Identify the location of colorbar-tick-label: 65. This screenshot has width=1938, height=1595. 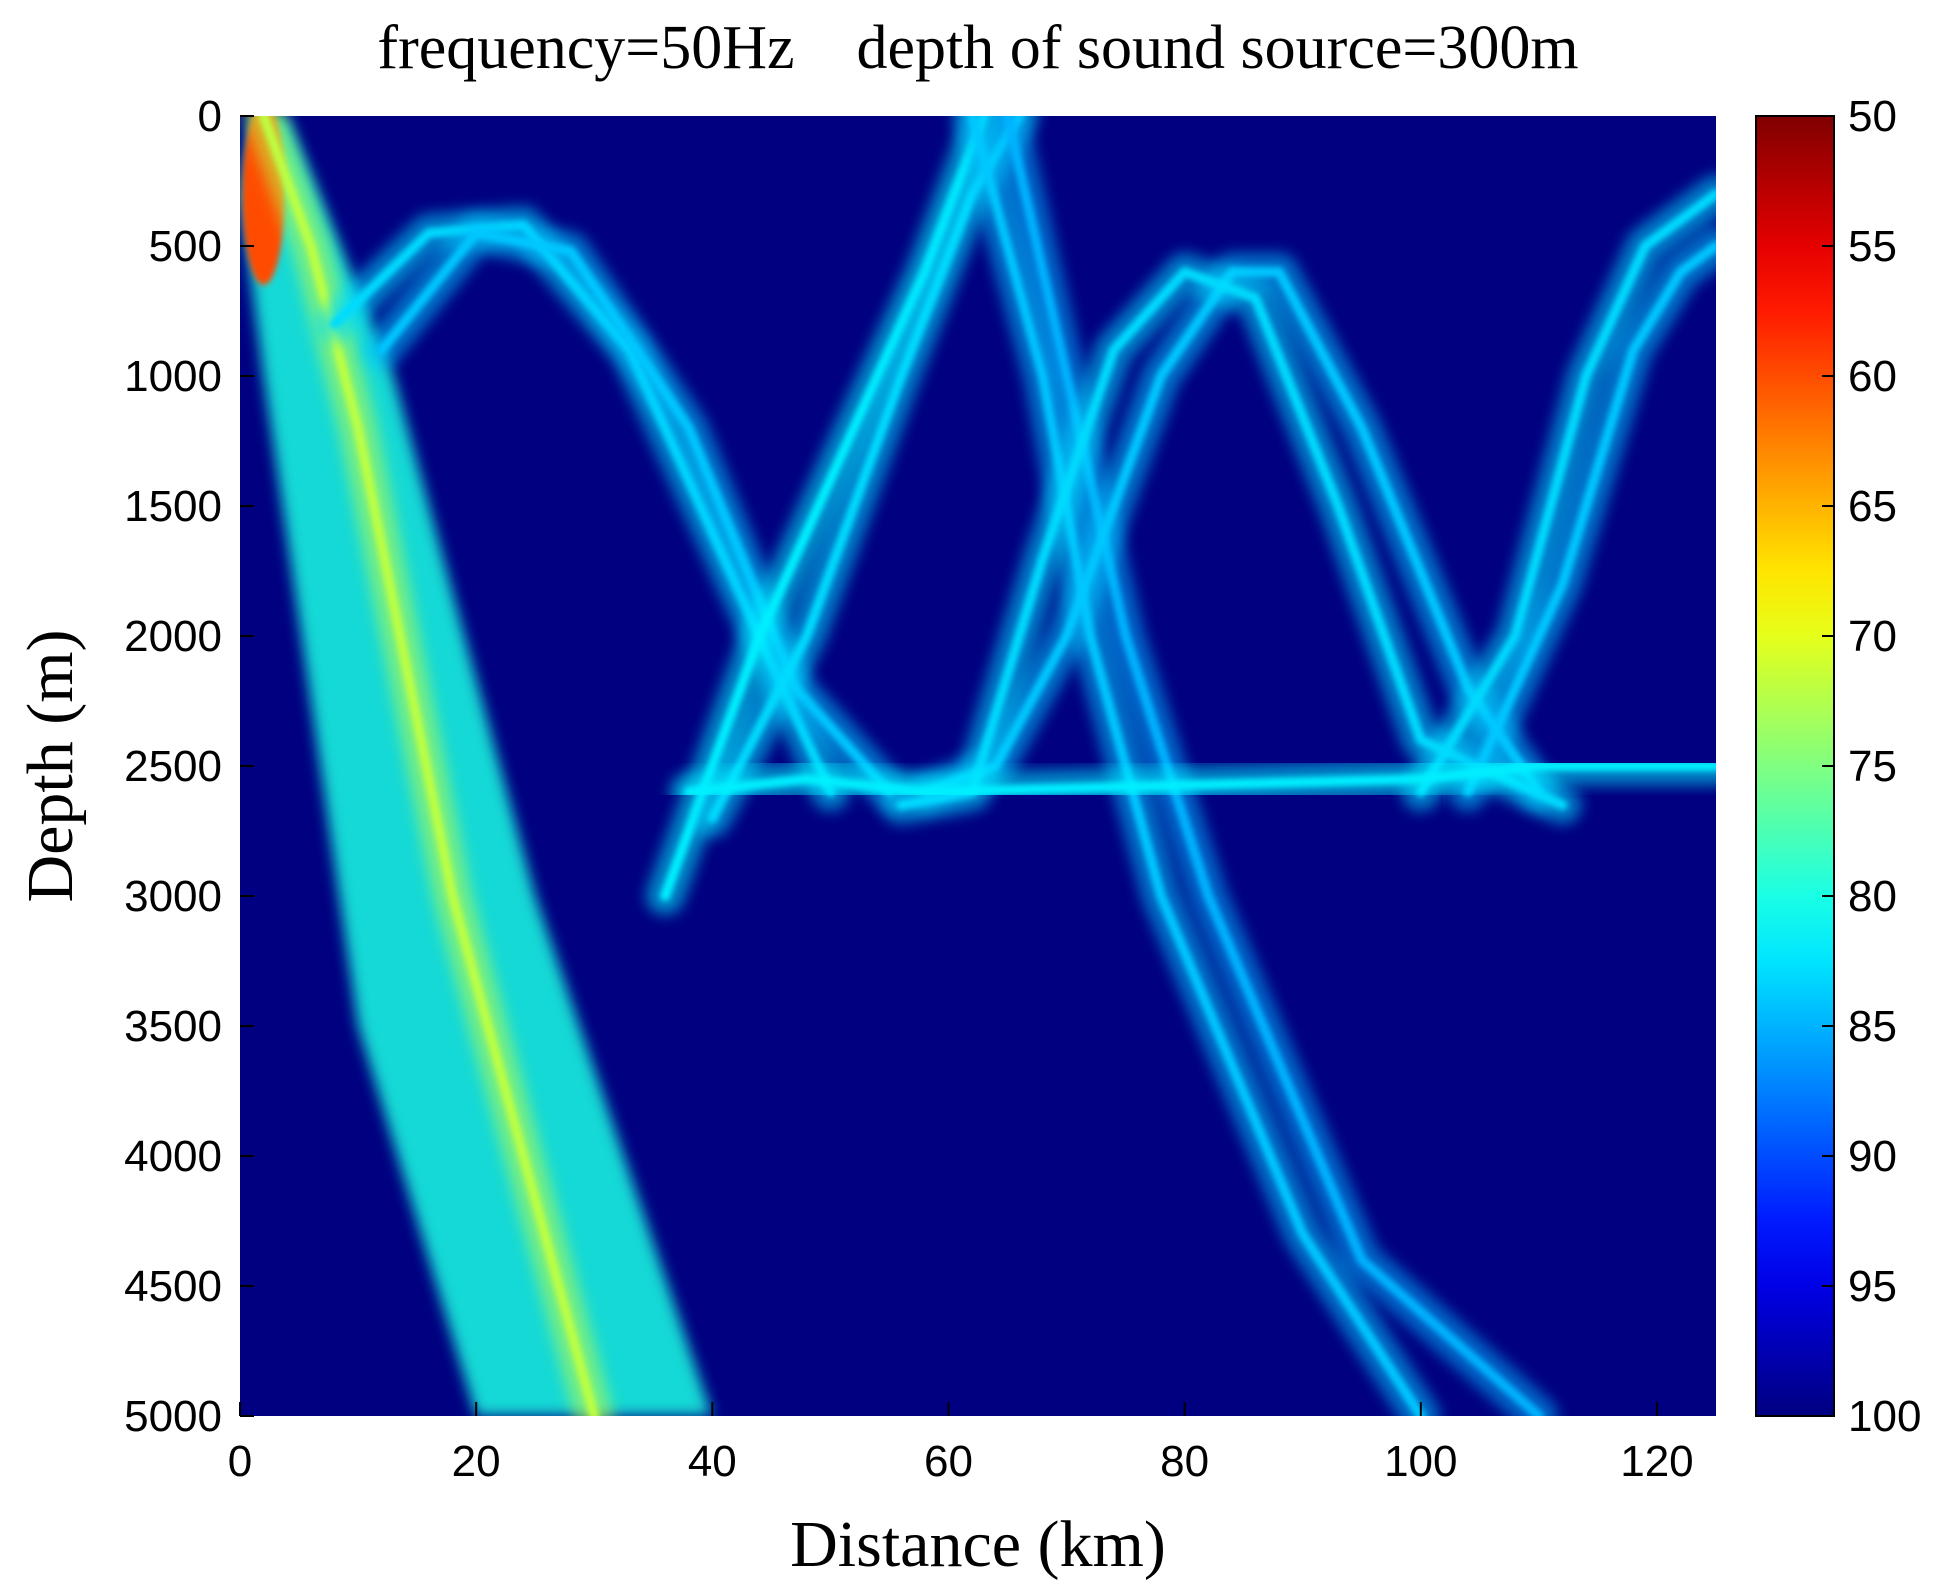
(1872, 506).